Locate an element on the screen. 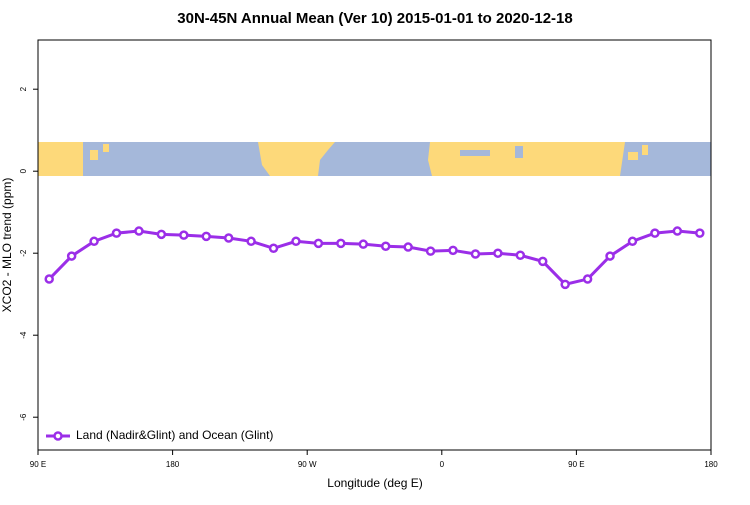 The image size is (750, 505). x-axis-label: Longitude (deg E) is located at coordinates (374, 483).